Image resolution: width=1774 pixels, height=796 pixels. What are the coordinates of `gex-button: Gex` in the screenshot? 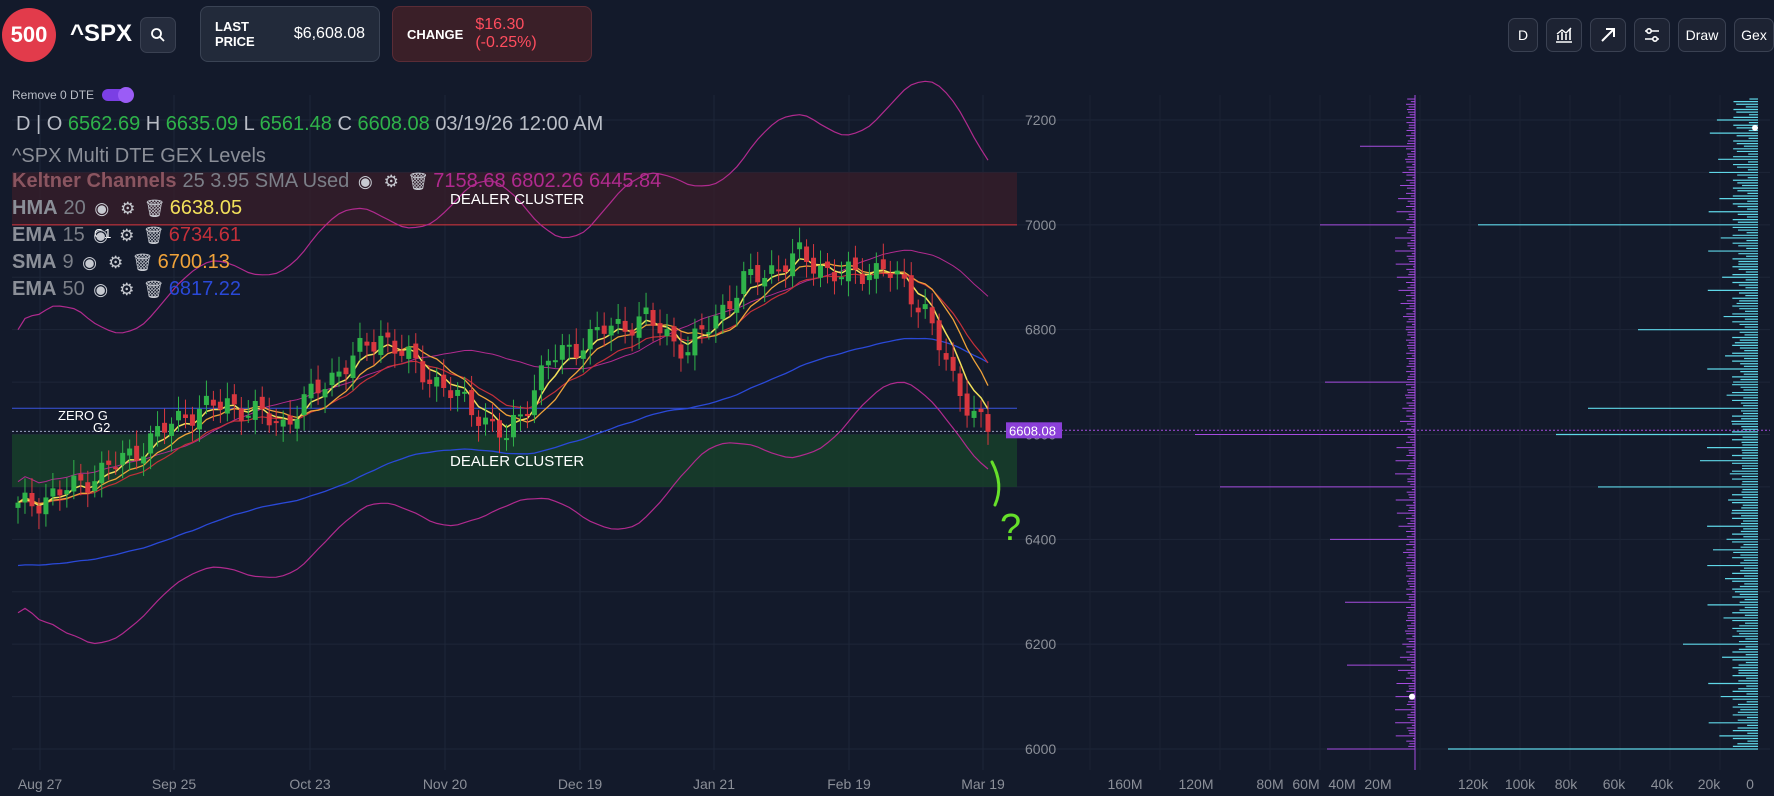 It's located at (1754, 35).